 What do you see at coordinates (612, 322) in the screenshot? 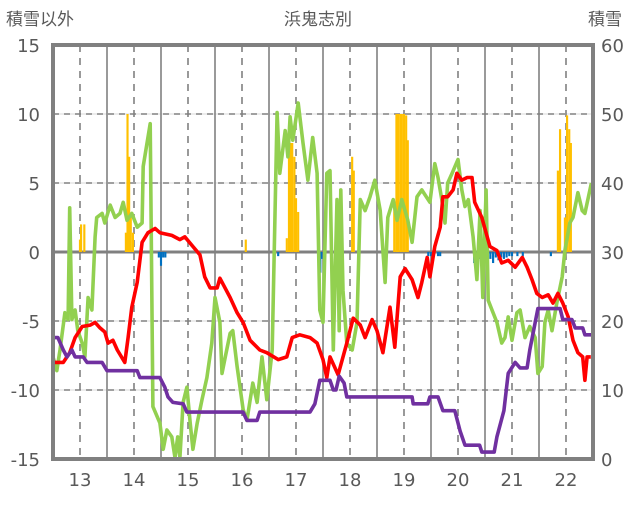
I see `y-tick-right: 20` at bounding box center [612, 322].